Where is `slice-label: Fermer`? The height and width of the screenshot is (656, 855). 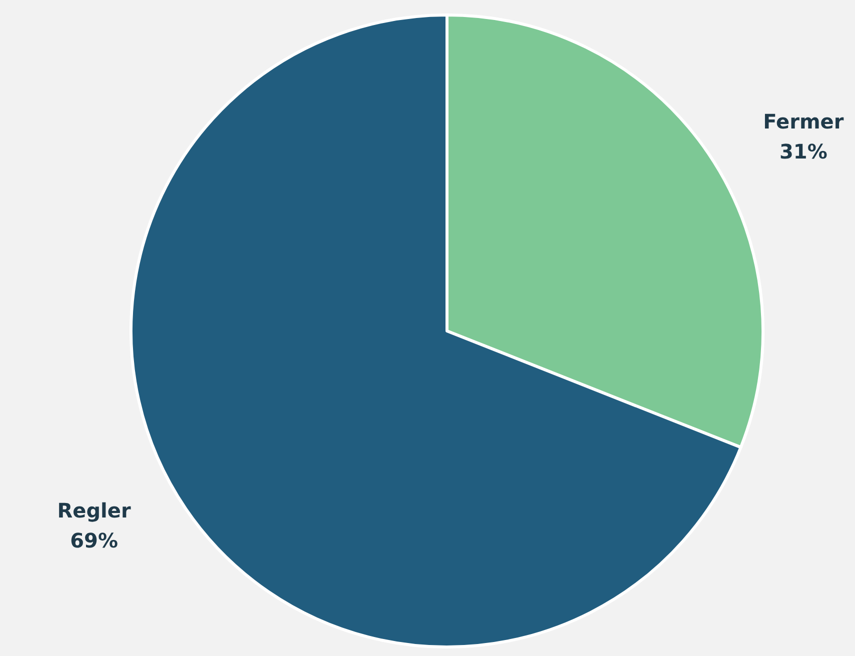 slice-label: Fermer is located at coordinates (803, 122).